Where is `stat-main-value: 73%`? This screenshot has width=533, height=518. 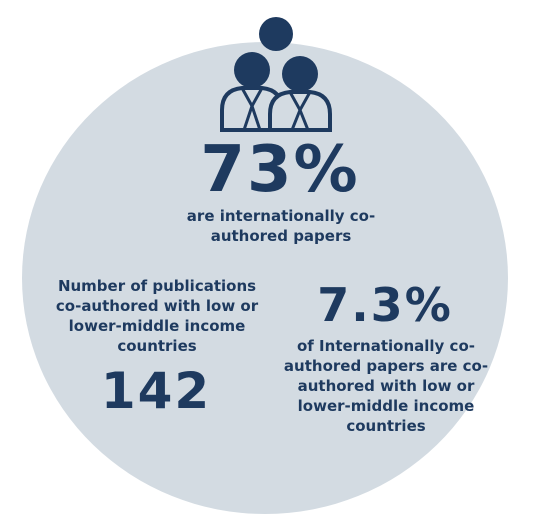 stat-main-value: 73% is located at coordinates (280, 170).